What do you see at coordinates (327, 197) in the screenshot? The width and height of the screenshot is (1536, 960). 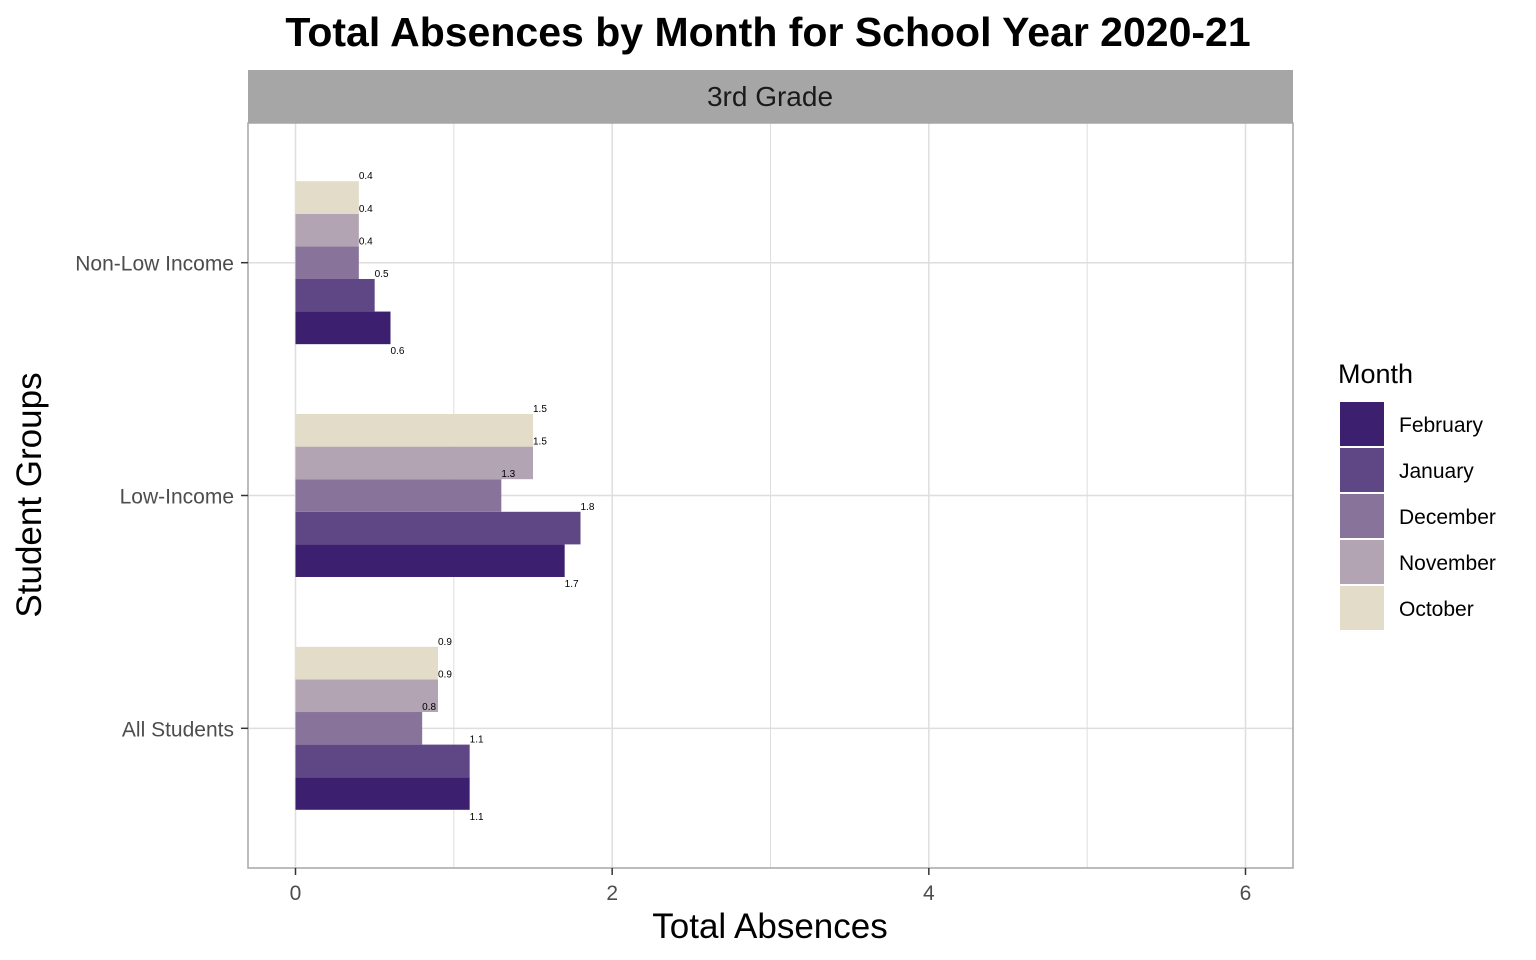 I see `bar-october-non-low-income` at bounding box center [327, 197].